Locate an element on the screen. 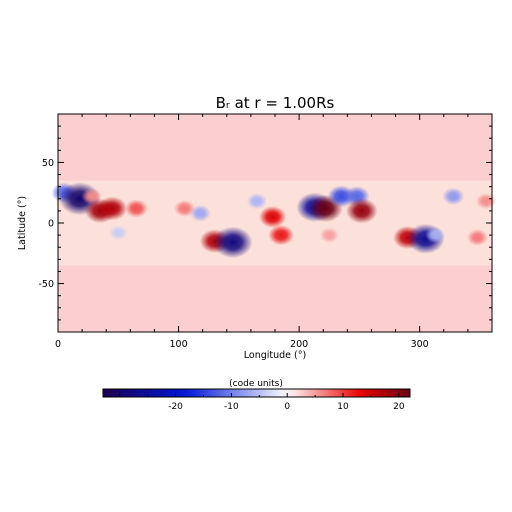  x-tick-label: 300 is located at coordinates (420, 344).